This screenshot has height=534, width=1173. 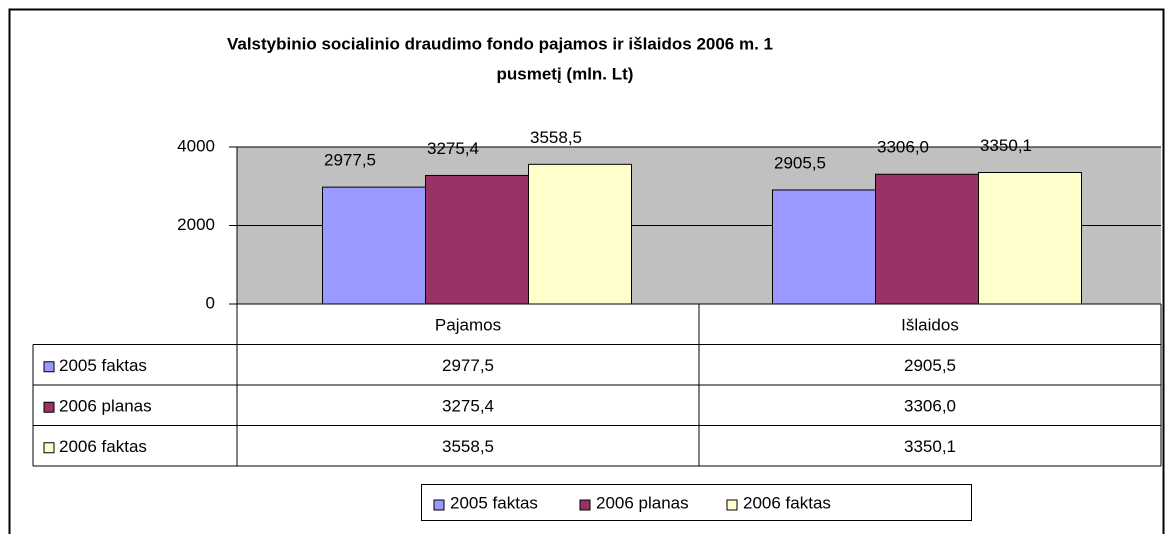 What do you see at coordinates (468, 365) in the screenshot?
I see `table-cell: 2977,5` at bounding box center [468, 365].